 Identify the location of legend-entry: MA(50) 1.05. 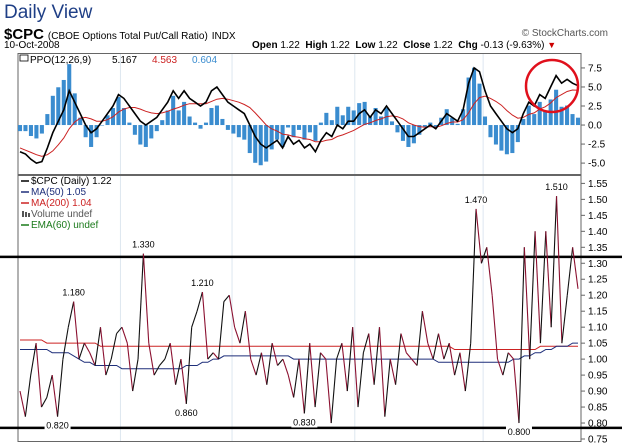
(58, 192).